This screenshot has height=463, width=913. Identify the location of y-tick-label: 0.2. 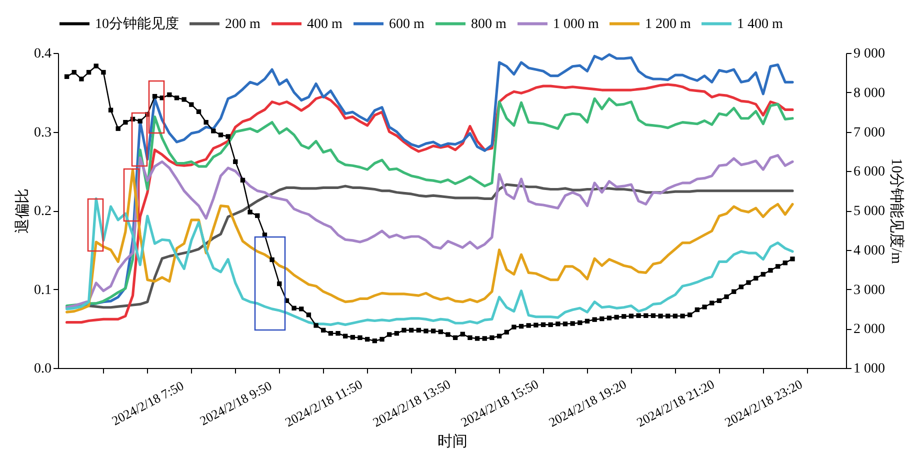
(43, 211).